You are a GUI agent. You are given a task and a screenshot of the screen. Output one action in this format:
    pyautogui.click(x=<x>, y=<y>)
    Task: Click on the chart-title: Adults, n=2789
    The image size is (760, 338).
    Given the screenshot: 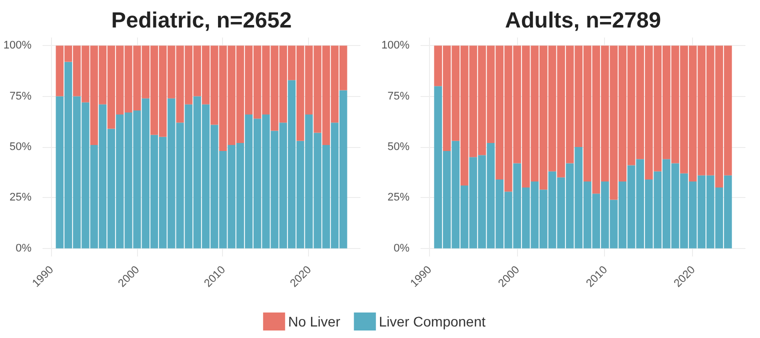 What is the action you would take?
    pyautogui.click(x=583, y=20)
    